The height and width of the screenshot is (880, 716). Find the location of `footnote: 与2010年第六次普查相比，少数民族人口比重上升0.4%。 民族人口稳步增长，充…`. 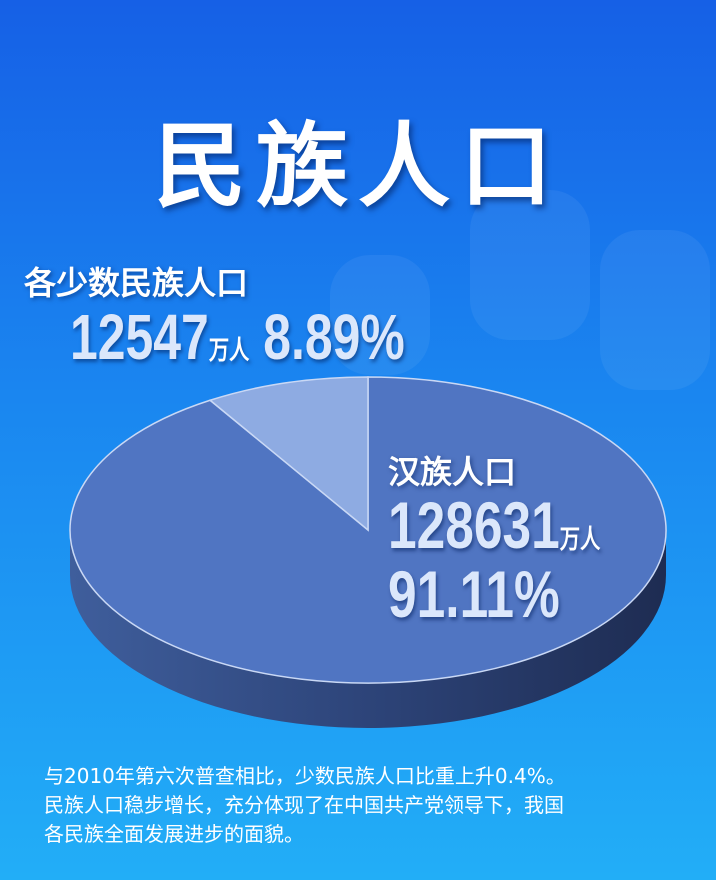

footnote: 与2010年第六次普查相比，少数民族人口比重上升0.4%。 民族人口稳步增长，充… is located at coordinates (364, 805).